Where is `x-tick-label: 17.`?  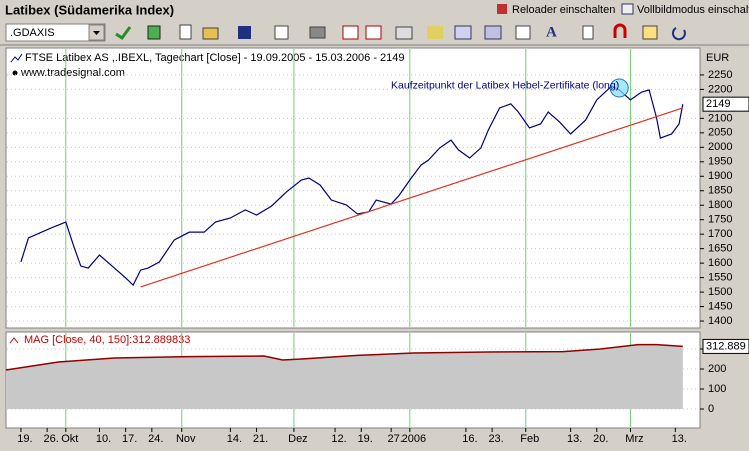
x-tick-label: 17. is located at coordinates (129, 439).